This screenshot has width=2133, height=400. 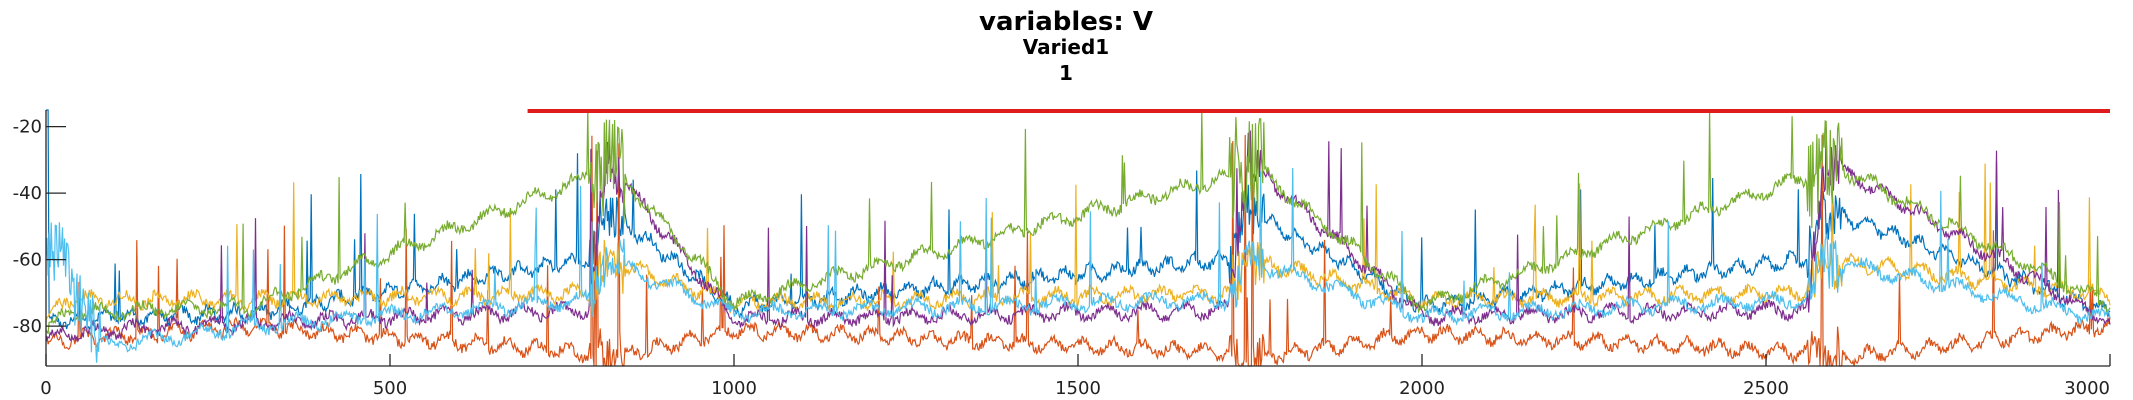 What do you see at coordinates (2087, 388) in the screenshot?
I see `x-tick-label: 3000` at bounding box center [2087, 388].